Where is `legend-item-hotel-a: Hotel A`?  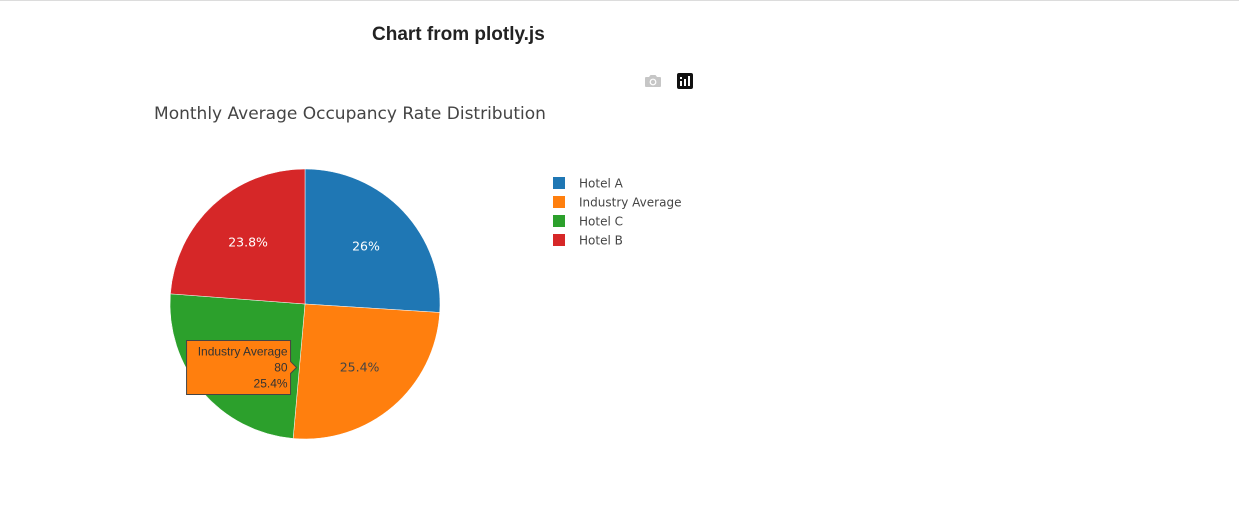
legend-item-hotel-a: Hotel A is located at coordinates (588, 184).